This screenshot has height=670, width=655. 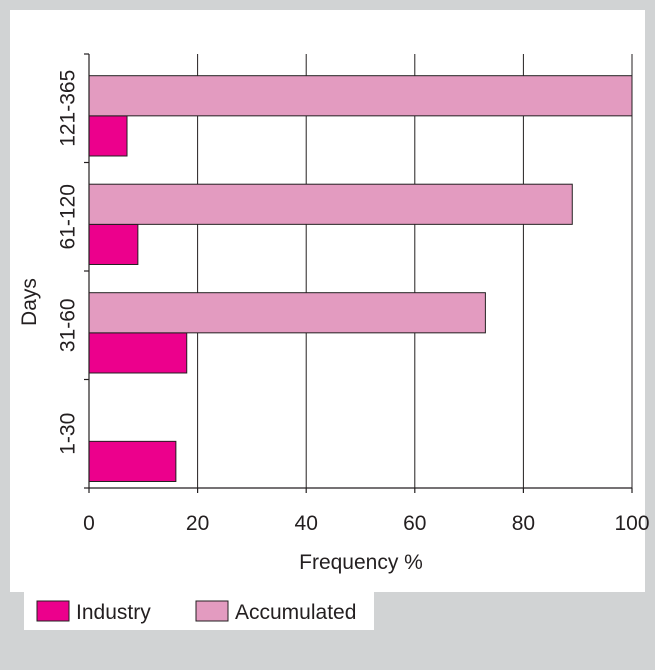 I want to click on x-tick-labels: 0 20 40 60 80 100, so click(x=366, y=523).